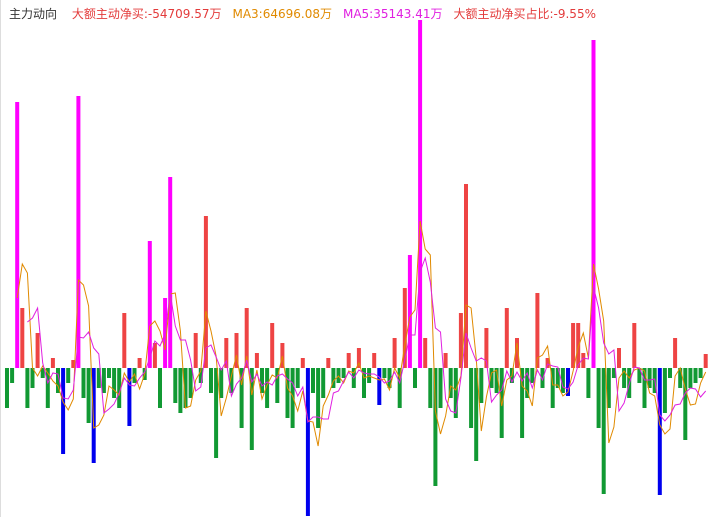  Describe the element at coordinates (282, 14) in the screenshot. I see `indicator-label: MA3:64696.08万` at that location.